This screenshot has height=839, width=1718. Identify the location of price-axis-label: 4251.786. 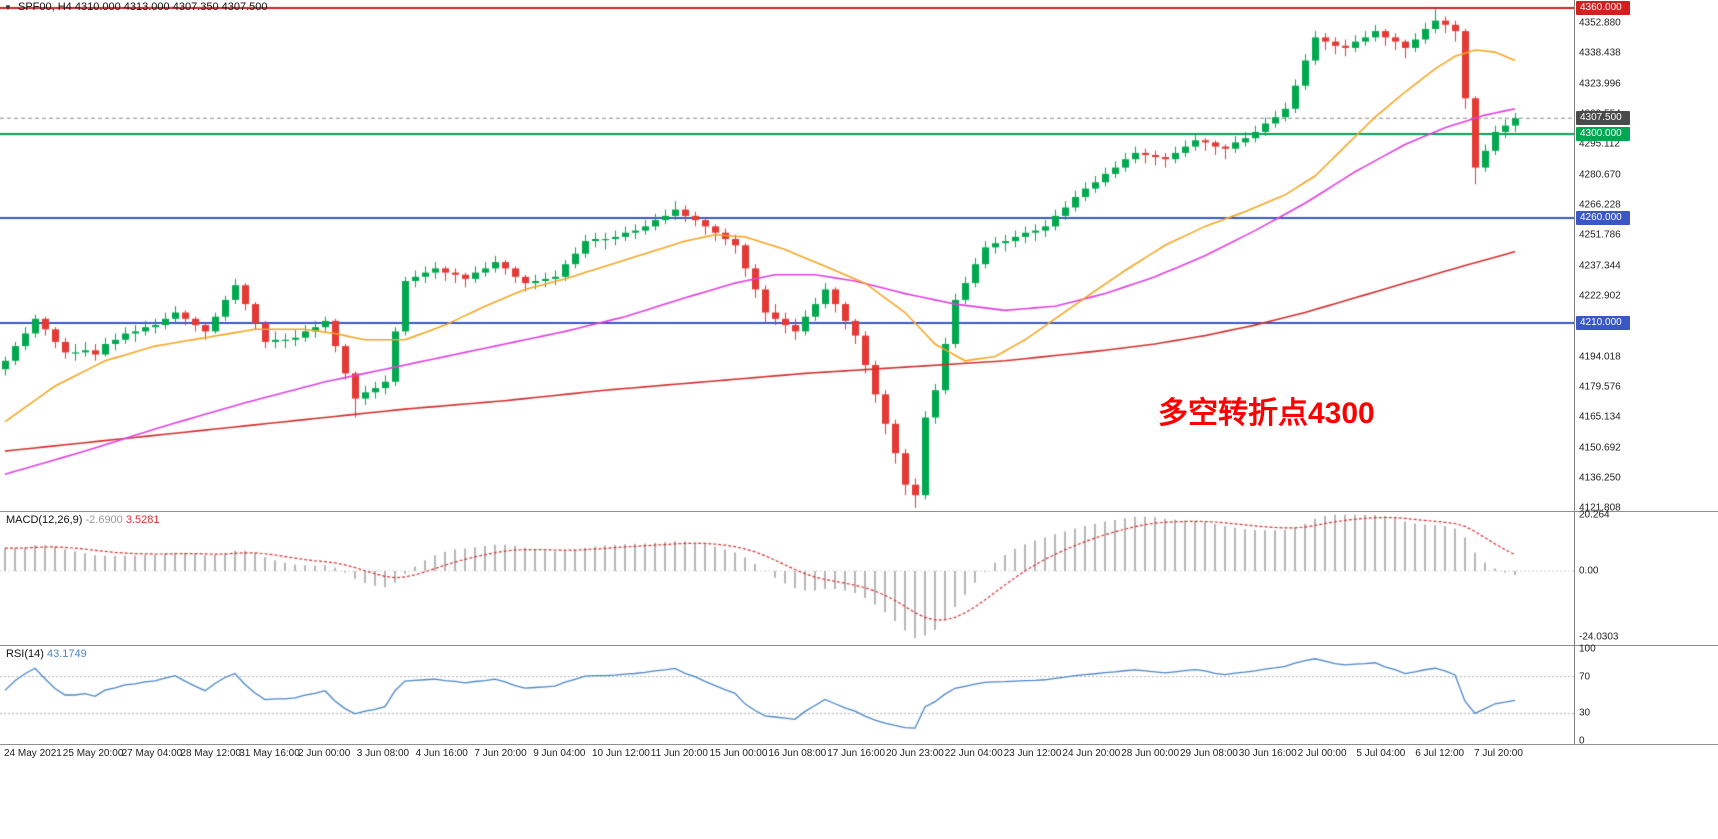
(1600, 235).